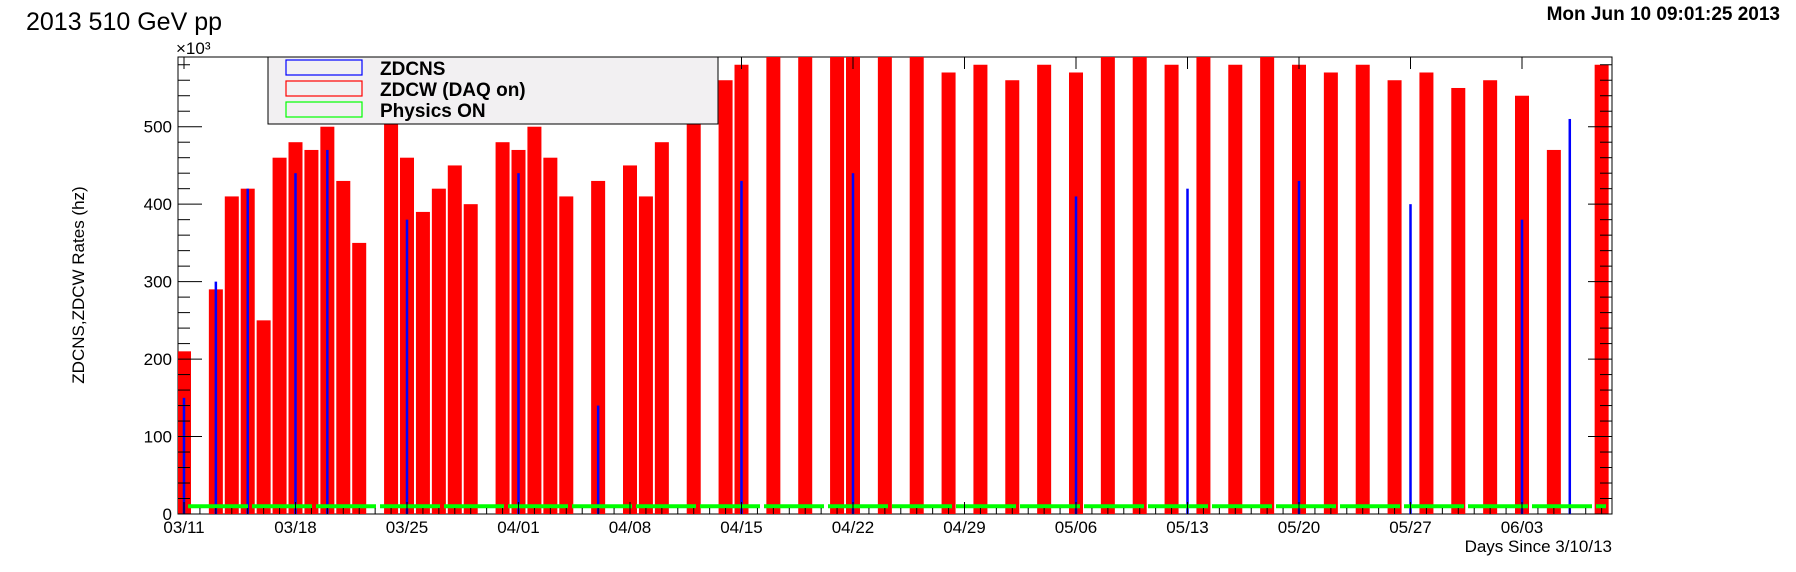 The image size is (1796, 572). What do you see at coordinates (1663, 14) in the screenshot?
I see `timestamp: Mon Jun 10 09:01:25 2013` at bounding box center [1663, 14].